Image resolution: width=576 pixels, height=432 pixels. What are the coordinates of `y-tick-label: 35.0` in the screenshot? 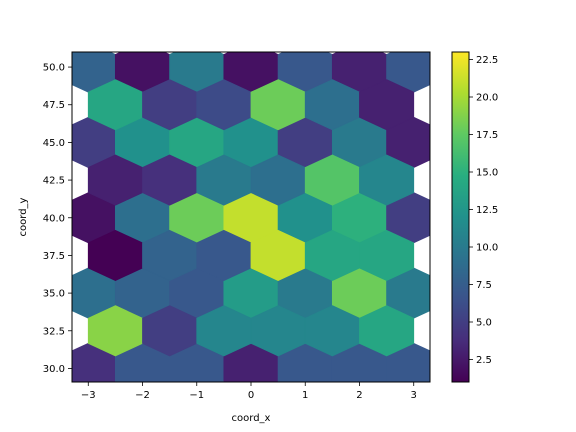 It's located at (54, 294).